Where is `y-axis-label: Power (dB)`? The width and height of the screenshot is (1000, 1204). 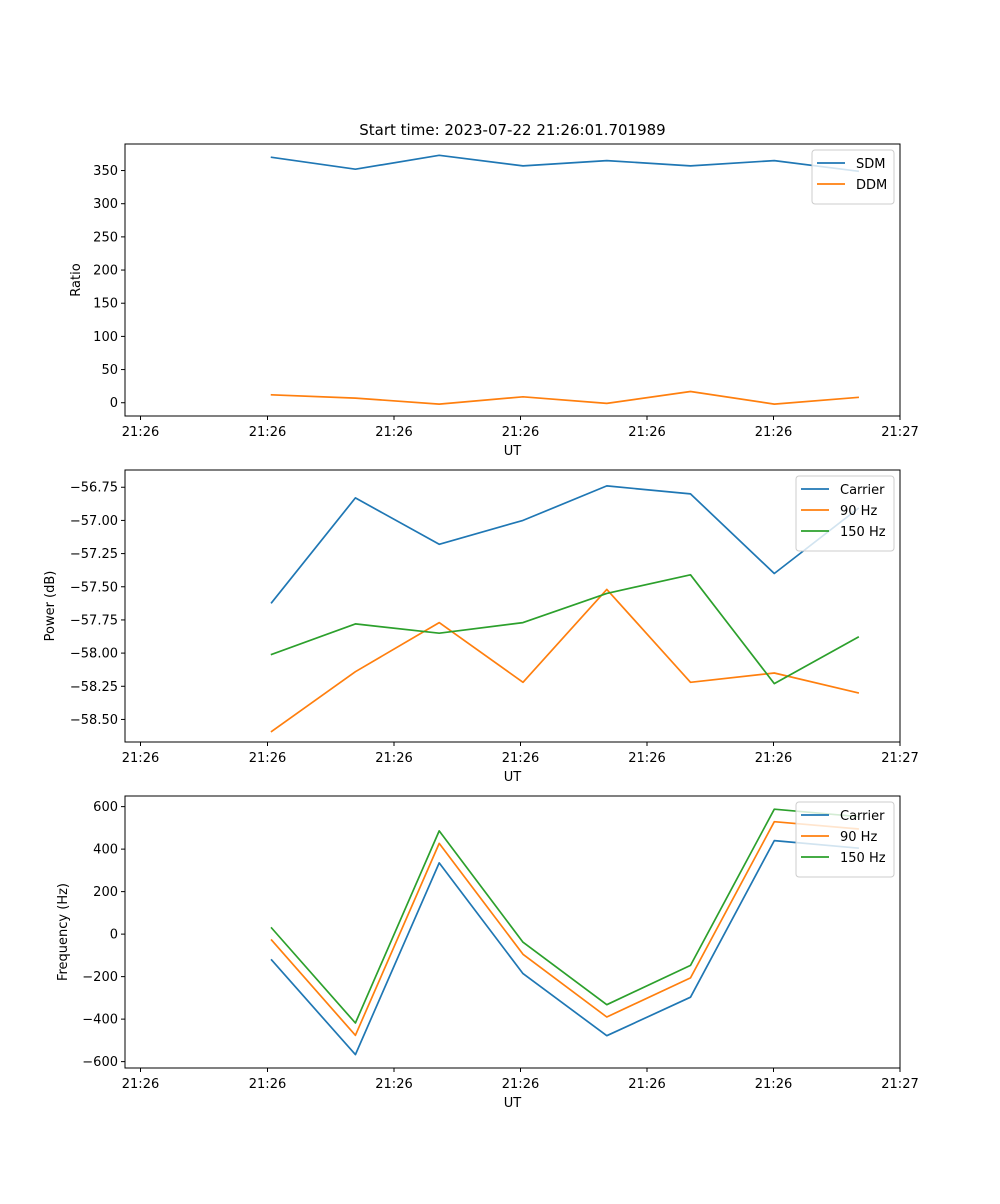
y-axis-label: Power (dB) is located at coordinates (50, 606).